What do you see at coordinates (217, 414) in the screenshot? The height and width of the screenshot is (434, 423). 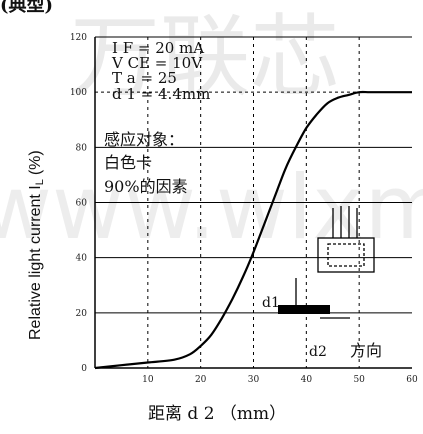 I see `x-axis-label: 距离 d 2 （mm）` at bounding box center [217, 414].